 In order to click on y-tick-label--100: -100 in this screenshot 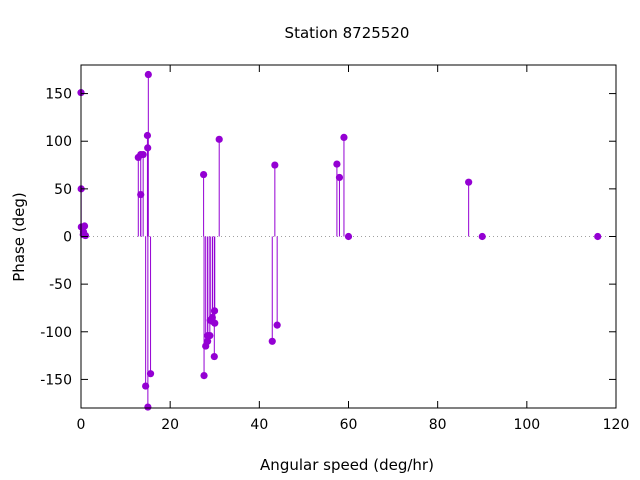, I will do `click(56, 333)`.